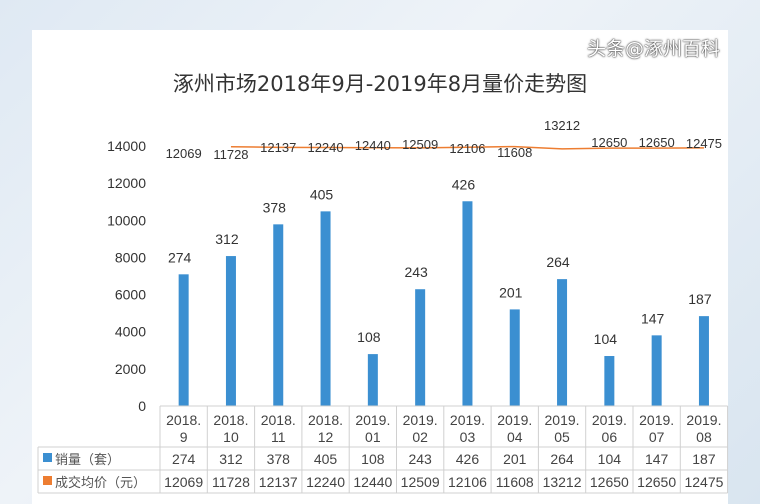  Describe the element at coordinates (380, 84) in the screenshot. I see `chart-title: 涿州市场2018年9月-2019年8月量价走势图` at that location.